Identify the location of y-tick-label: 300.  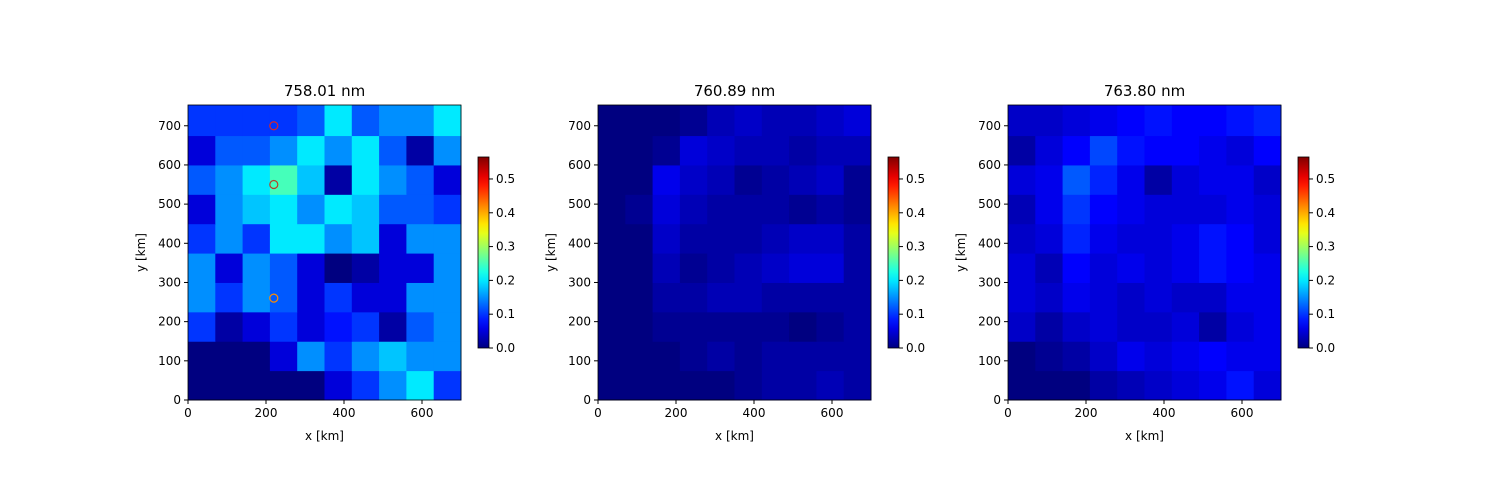
(989, 282).